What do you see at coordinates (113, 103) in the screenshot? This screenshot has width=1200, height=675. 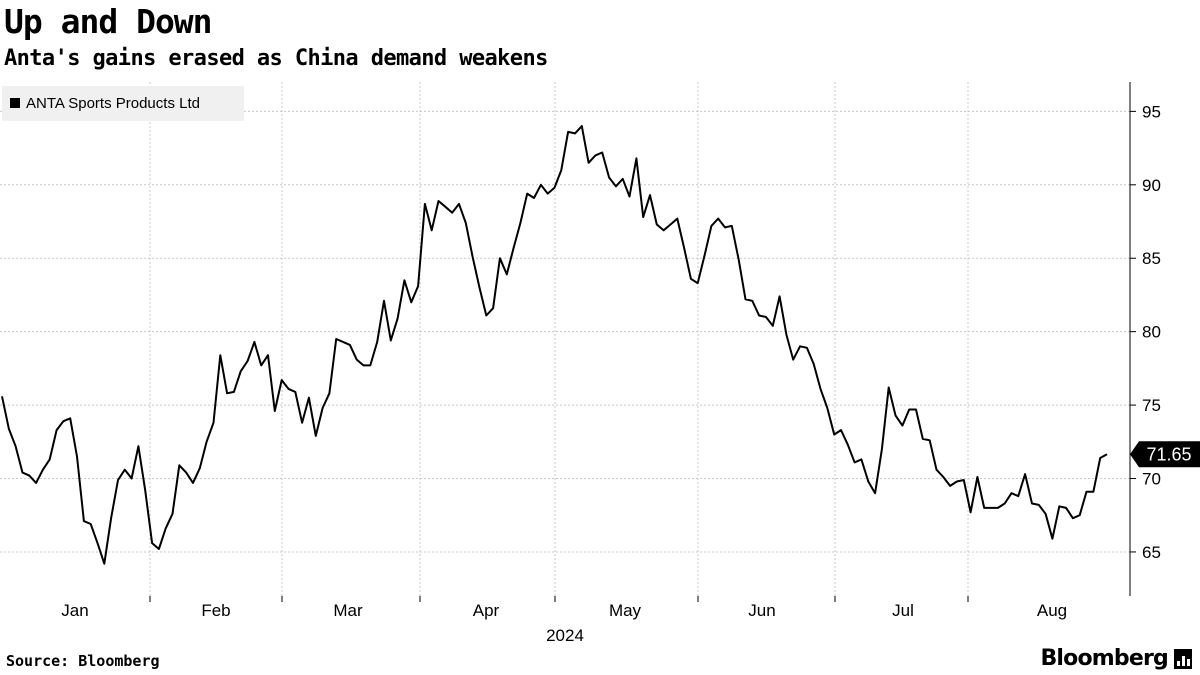 I see `legend-label: ANTA Sports Products Ltd` at bounding box center [113, 103].